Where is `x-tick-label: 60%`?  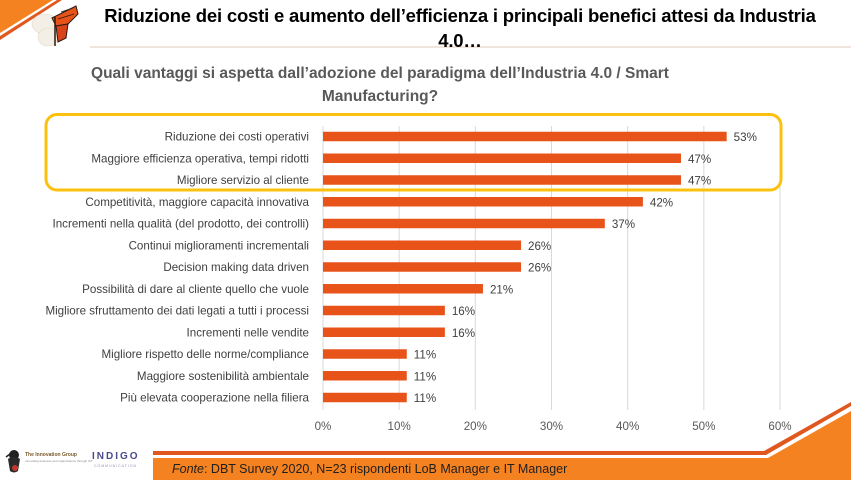 x-tick-label: 60% is located at coordinates (779, 426).